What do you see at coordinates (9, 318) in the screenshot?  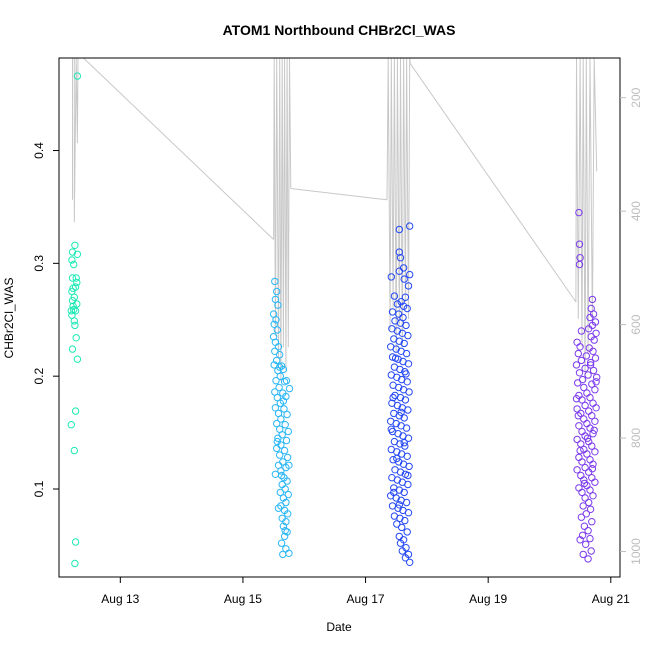 I see `y-axis-label: CHBr2Cl_WAS` at bounding box center [9, 318].